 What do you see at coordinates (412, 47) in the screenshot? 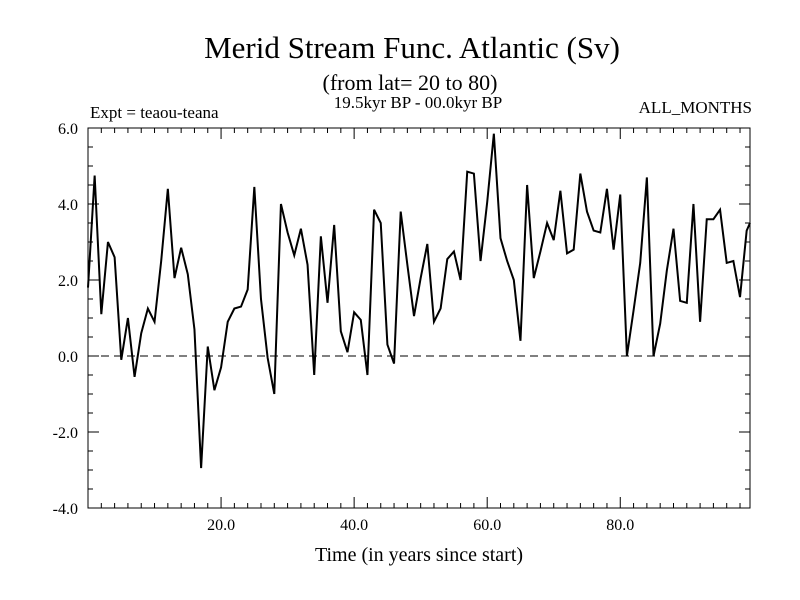
I see `chart-title: Merid Stream Func. Atlantic (Sv)` at bounding box center [412, 47].